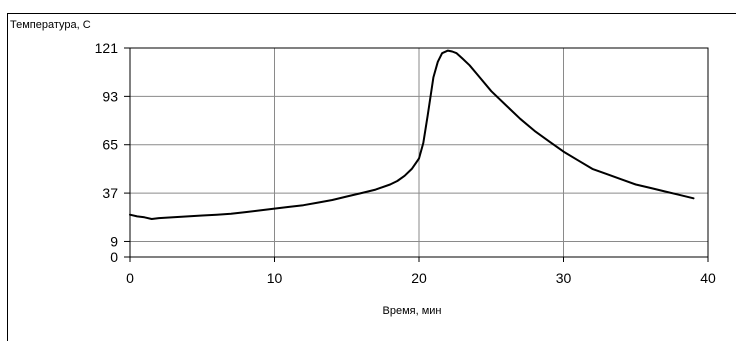 Image resolution: width=737 pixels, height=342 pixels. I want to click on y-tick-label: 93, so click(110, 96).